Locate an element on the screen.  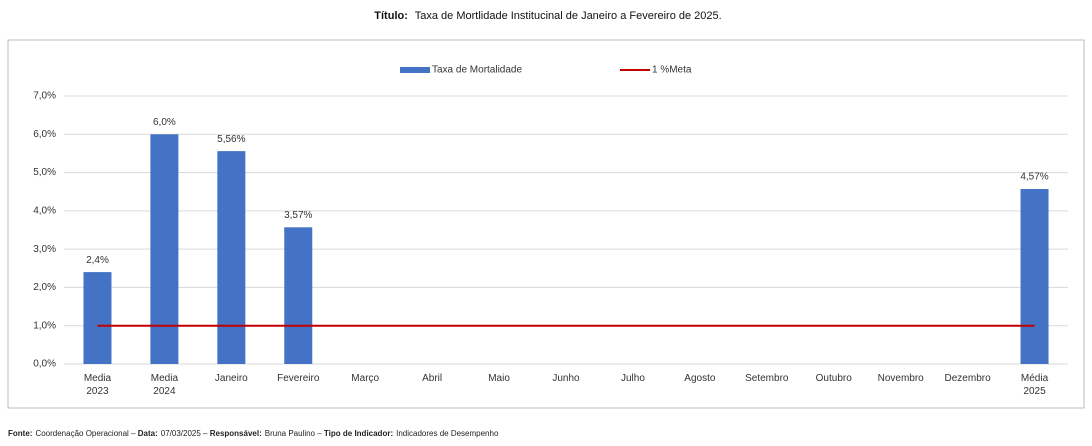
data-label: 4,57% is located at coordinates (1034, 177).